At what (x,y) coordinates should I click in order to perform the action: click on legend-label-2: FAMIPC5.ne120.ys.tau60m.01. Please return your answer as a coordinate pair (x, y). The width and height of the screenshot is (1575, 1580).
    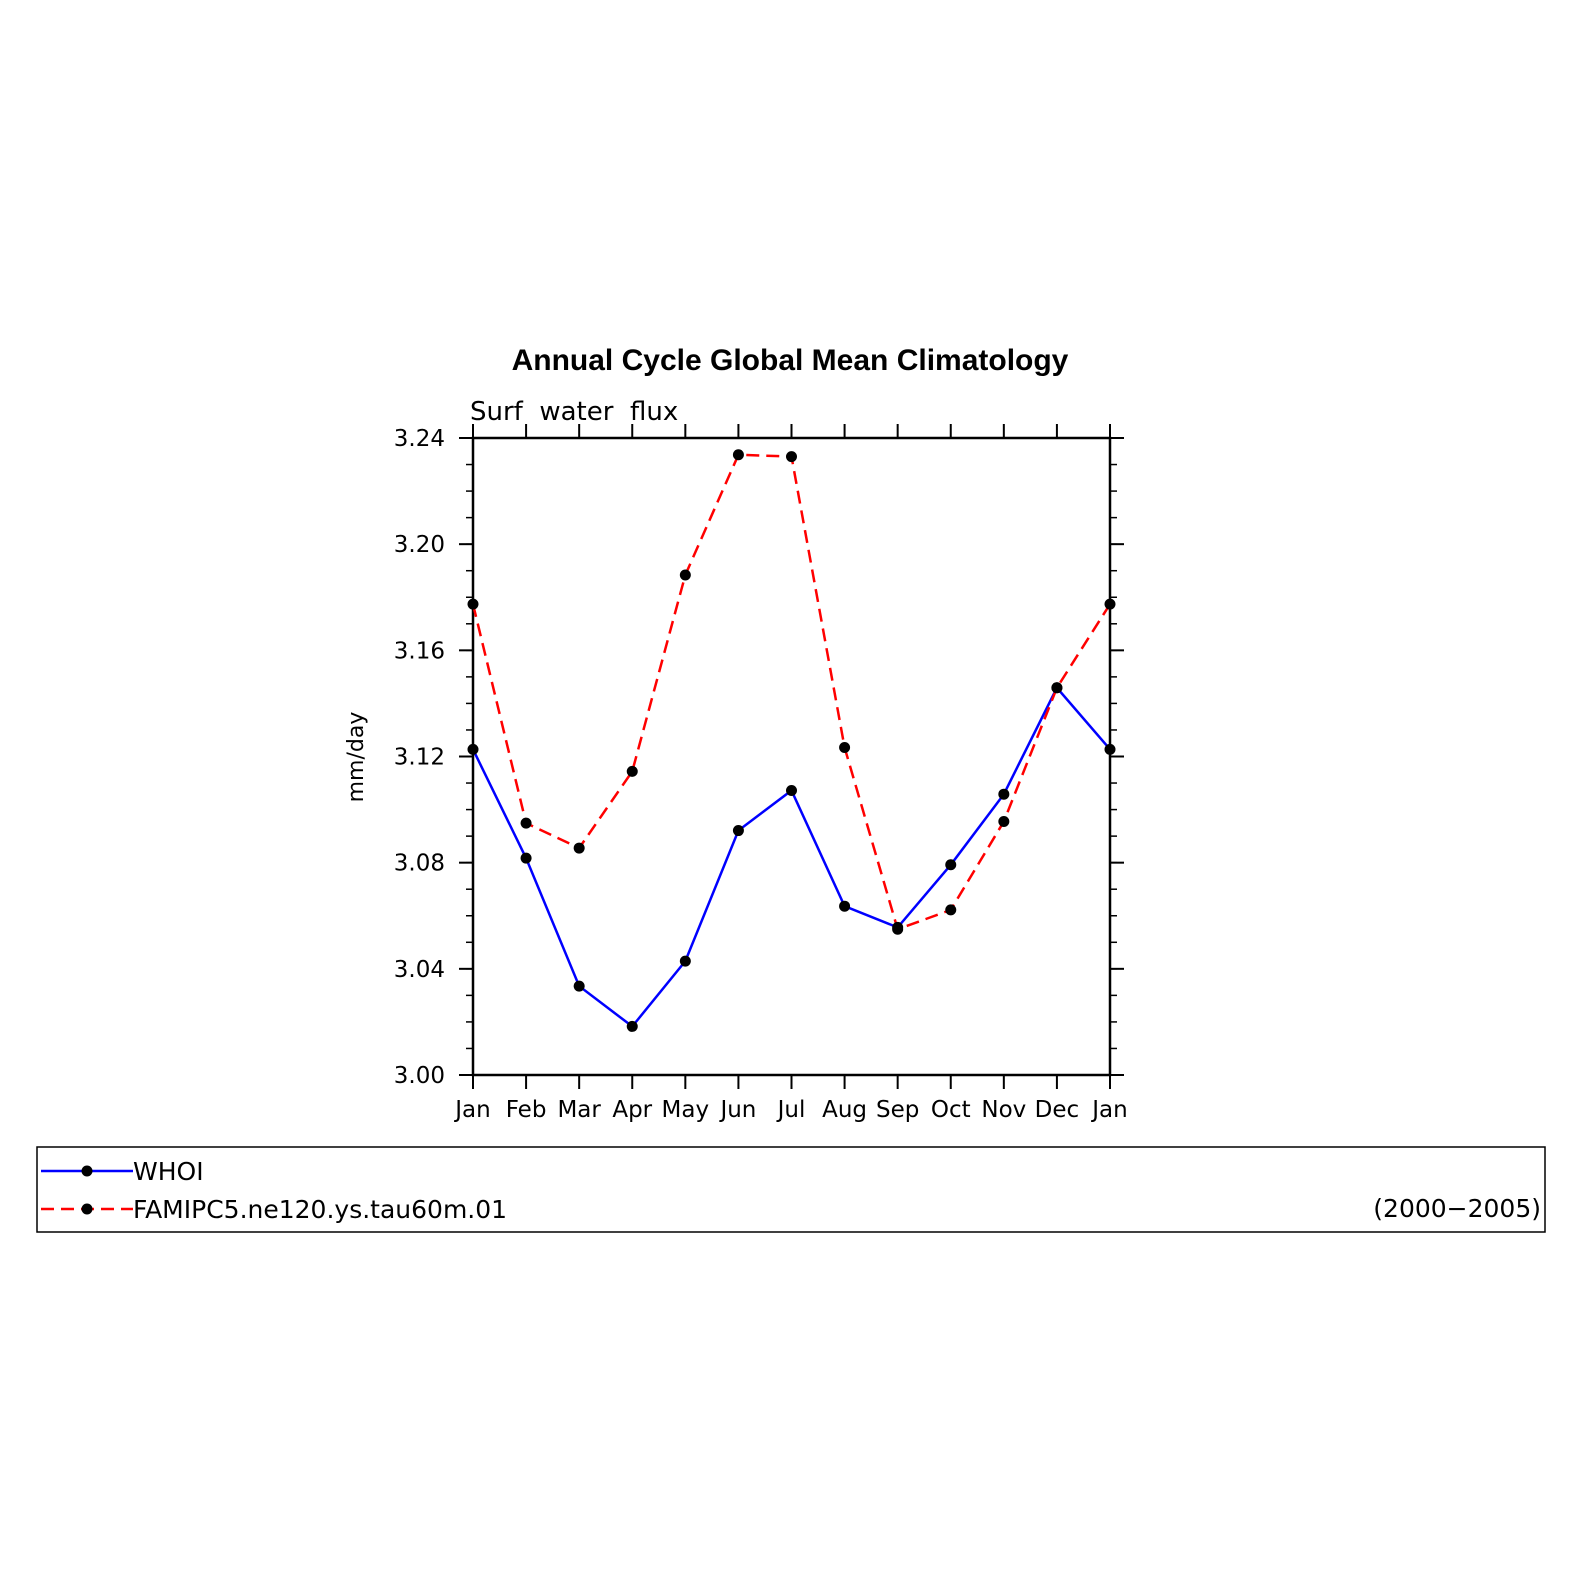
    Looking at the image, I should click on (320, 1209).